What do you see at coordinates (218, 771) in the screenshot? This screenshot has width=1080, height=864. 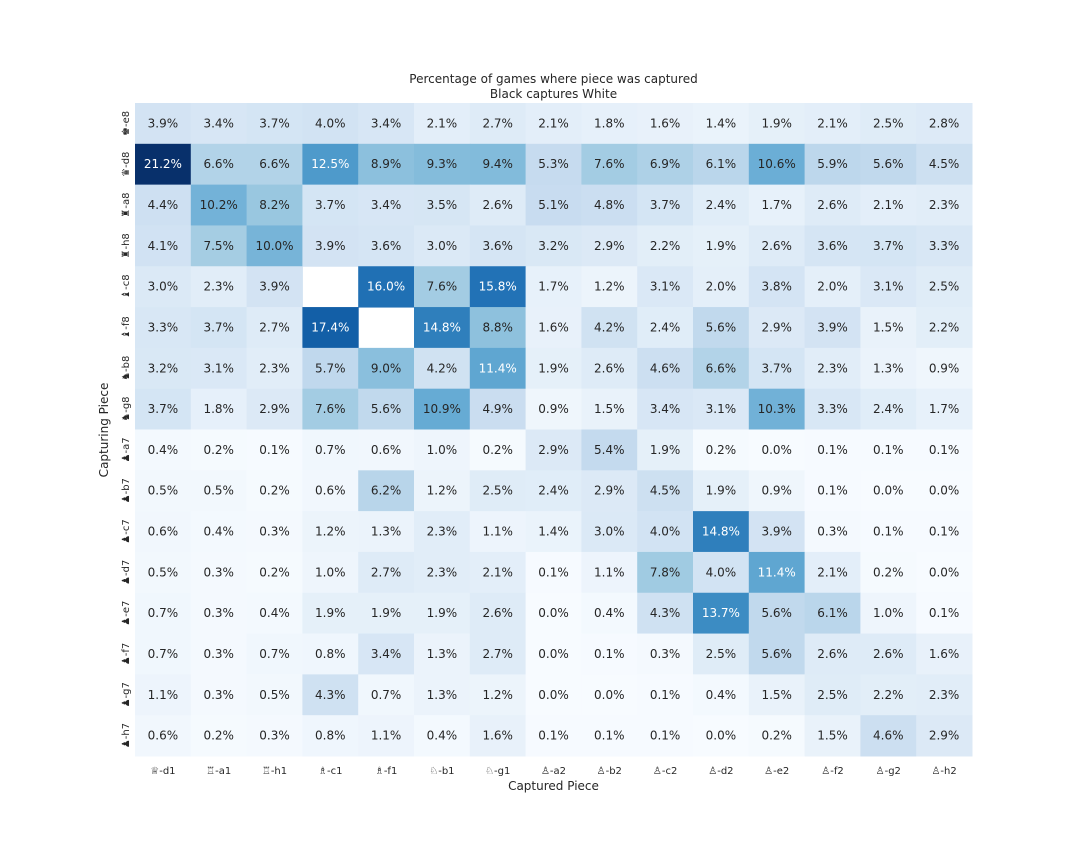 I see `x-tick-label: ♖-a1` at bounding box center [218, 771].